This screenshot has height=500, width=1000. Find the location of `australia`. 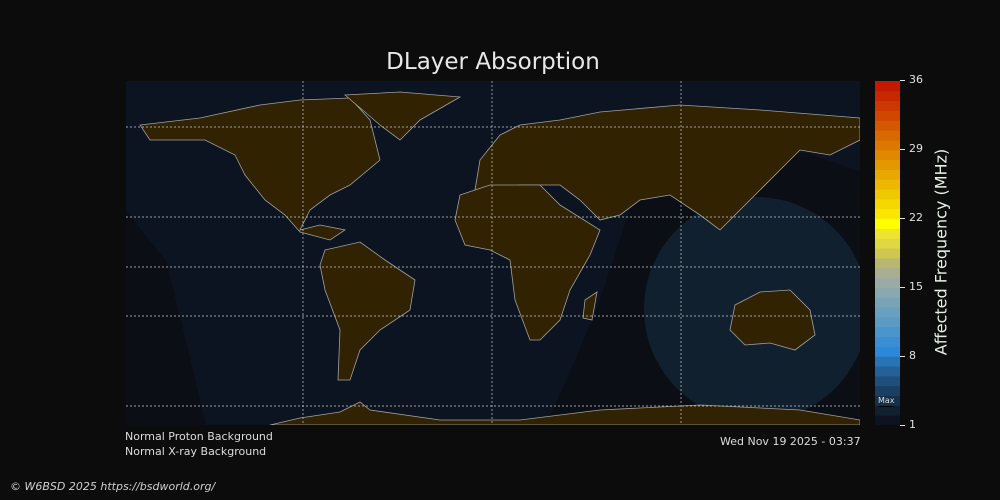

australia is located at coordinates (772, 320).